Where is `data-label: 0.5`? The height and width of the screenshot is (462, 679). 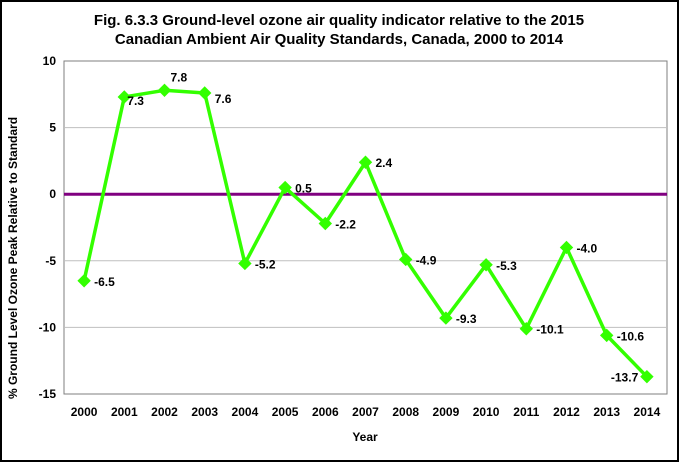 data-label: 0.5 is located at coordinates (303, 189).